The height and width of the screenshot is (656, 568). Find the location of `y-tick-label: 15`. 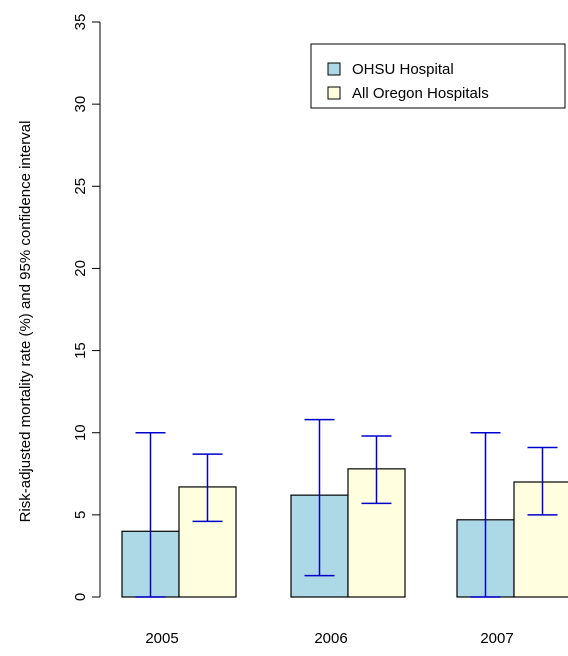

y-tick-label: 15 is located at coordinates (80, 350).